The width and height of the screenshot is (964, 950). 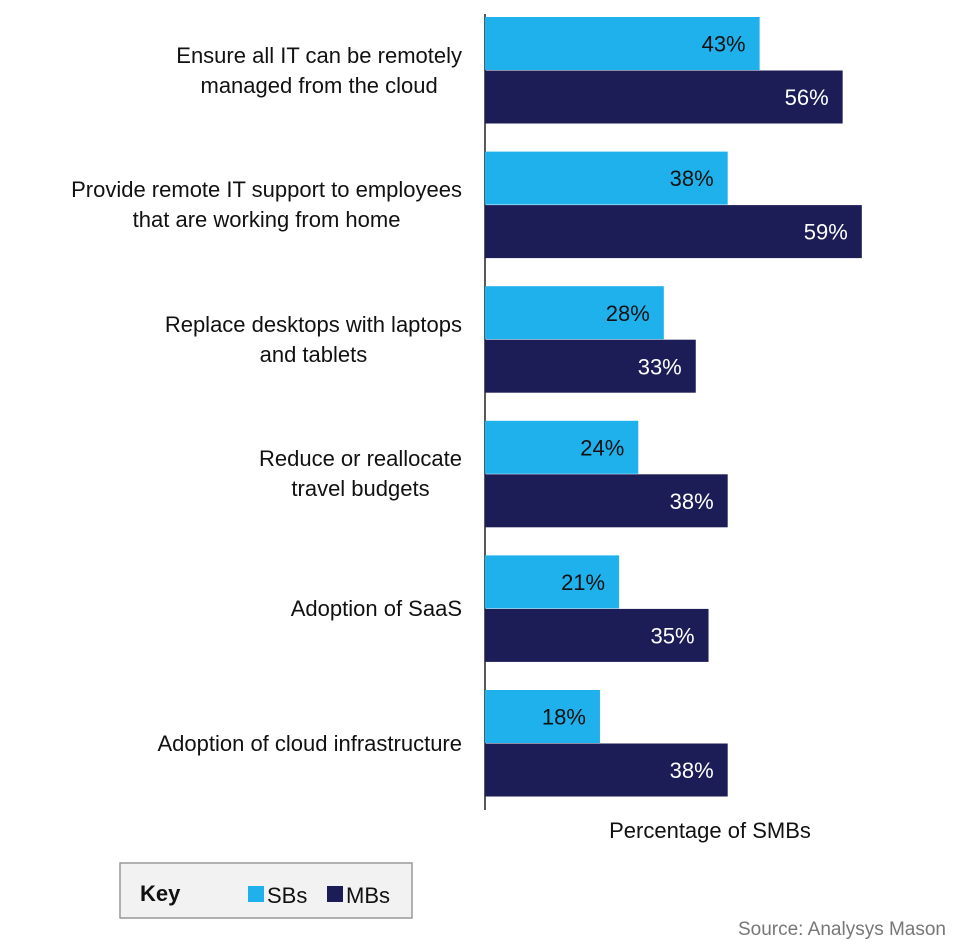 What do you see at coordinates (842, 929) in the screenshot?
I see `source: Source: Analysys Mason` at bounding box center [842, 929].